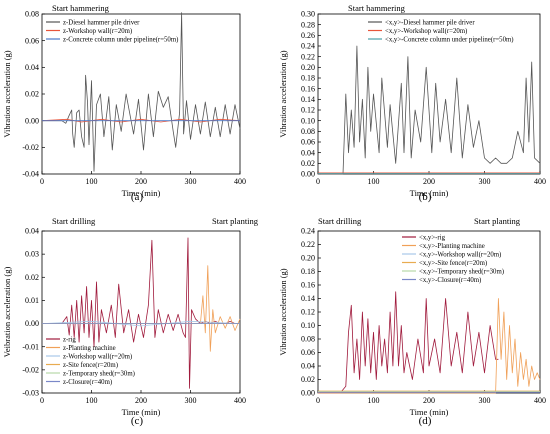 Image resolution: width=550 pixels, height=434 pixels. What do you see at coordinates (430, 22) in the screenshot?
I see `legend-entry-xy-diesel-hammer-pile-driver: <x,y>-Diesel hammer pile driver` at bounding box center [430, 22].